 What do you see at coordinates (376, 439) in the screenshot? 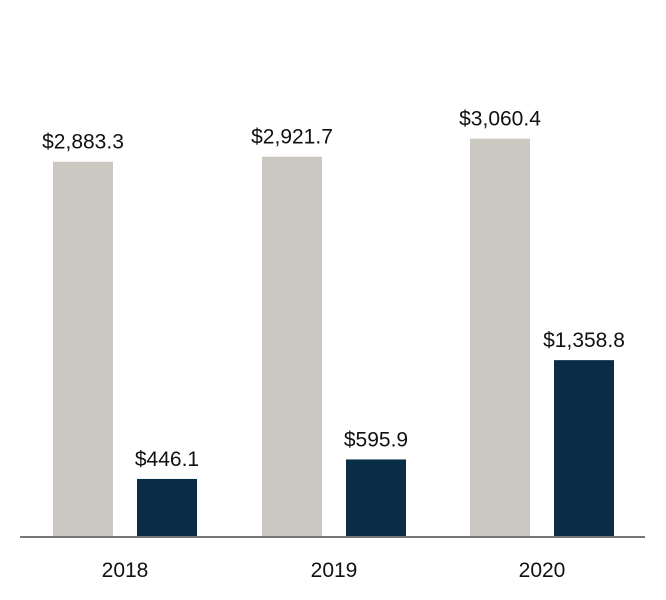
I see `data-label-series-2-2019: $595.9` at bounding box center [376, 439].